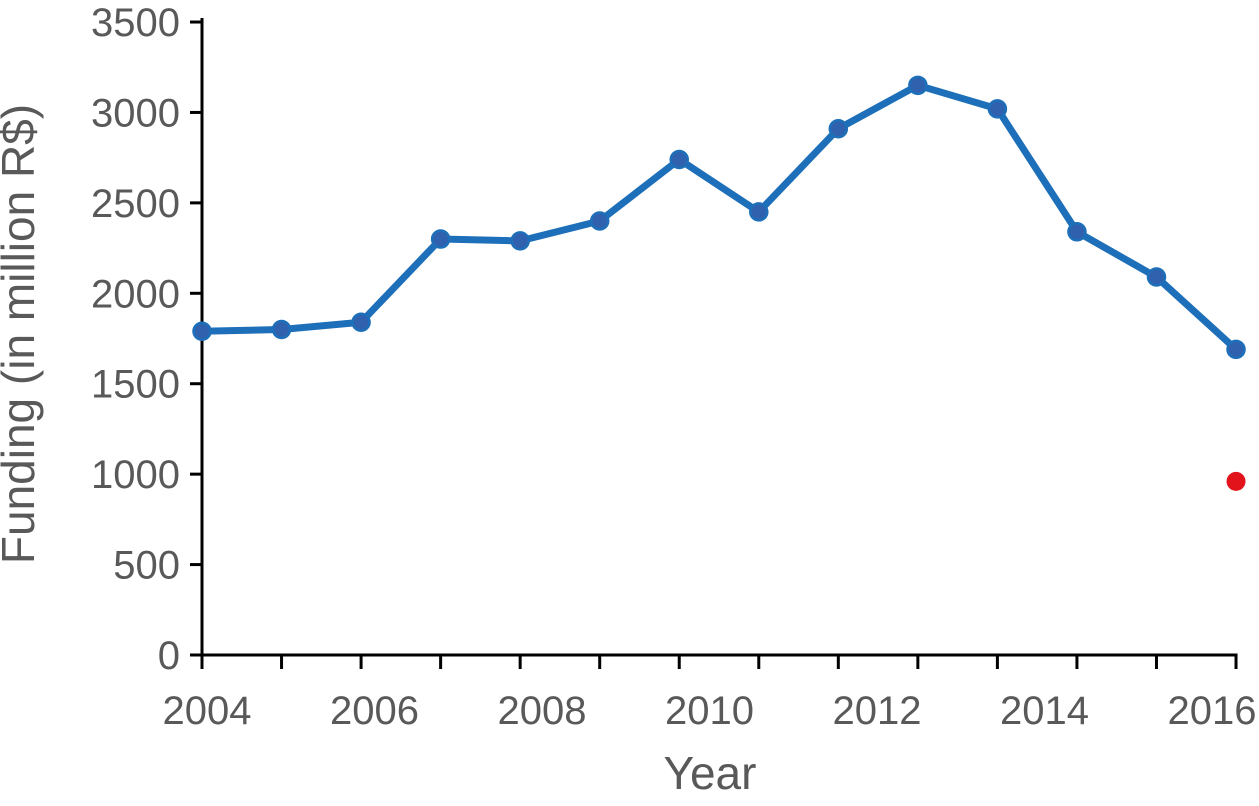 This screenshot has width=1259, height=806. Describe the element at coordinates (1236, 481) in the screenshot. I see `funding-highlight-2017` at that location.